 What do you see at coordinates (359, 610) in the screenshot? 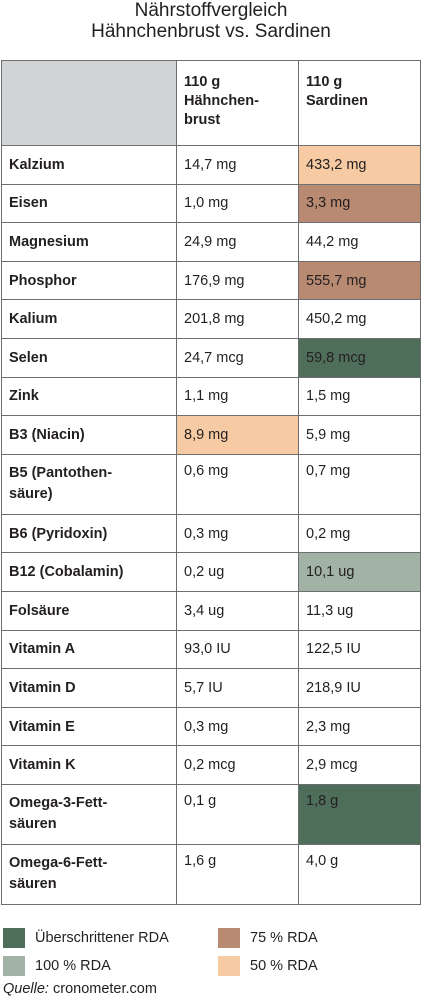
I see `sardine-value: 11,3 ug` at bounding box center [359, 610].